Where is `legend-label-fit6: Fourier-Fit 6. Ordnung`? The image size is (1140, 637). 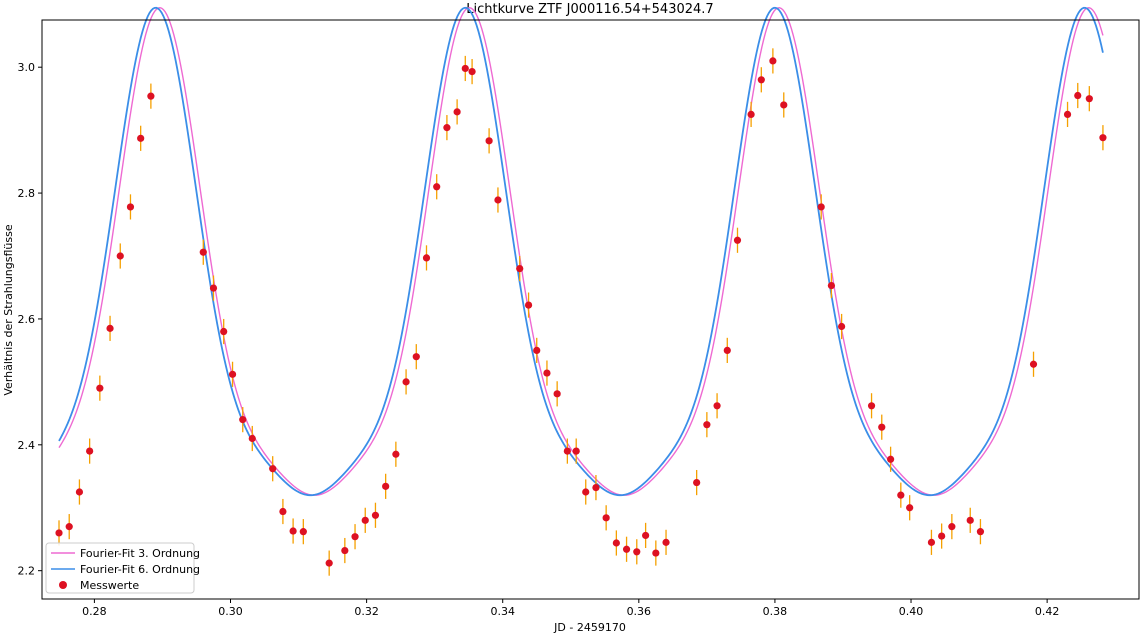
legend-label-fit6: Fourier-Fit 6. Ordnung is located at coordinates (140, 569).